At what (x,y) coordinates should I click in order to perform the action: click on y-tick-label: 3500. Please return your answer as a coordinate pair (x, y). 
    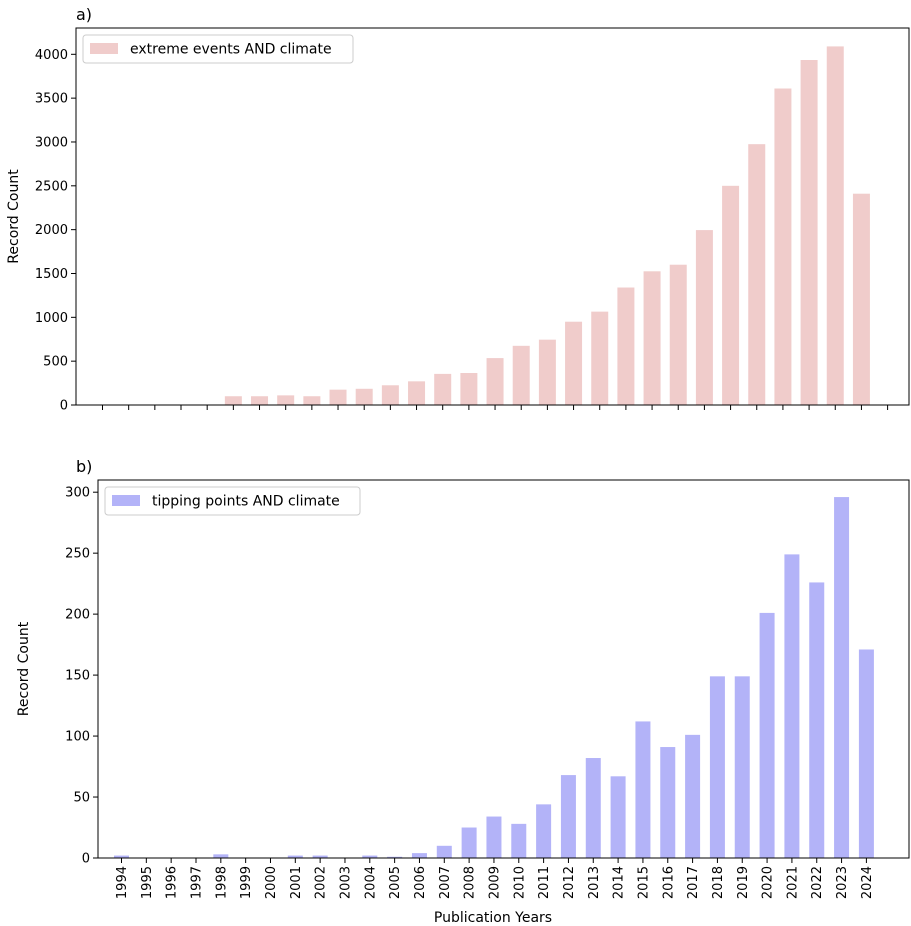
    Looking at the image, I should click on (51, 99).